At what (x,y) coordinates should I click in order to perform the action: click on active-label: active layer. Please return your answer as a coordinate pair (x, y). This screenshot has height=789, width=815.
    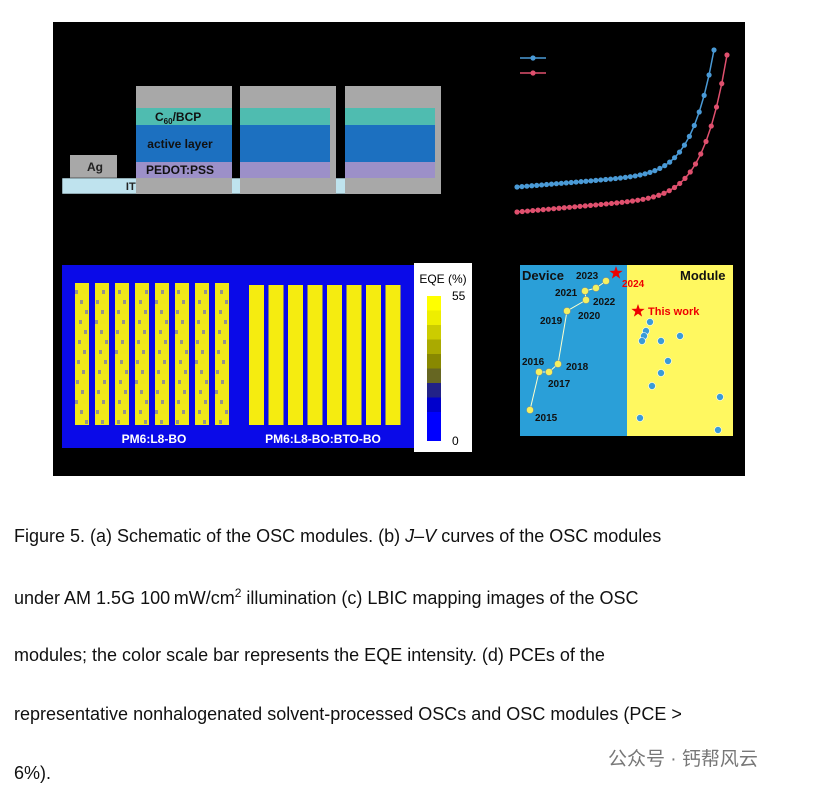
    Looking at the image, I should click on (180, 144).